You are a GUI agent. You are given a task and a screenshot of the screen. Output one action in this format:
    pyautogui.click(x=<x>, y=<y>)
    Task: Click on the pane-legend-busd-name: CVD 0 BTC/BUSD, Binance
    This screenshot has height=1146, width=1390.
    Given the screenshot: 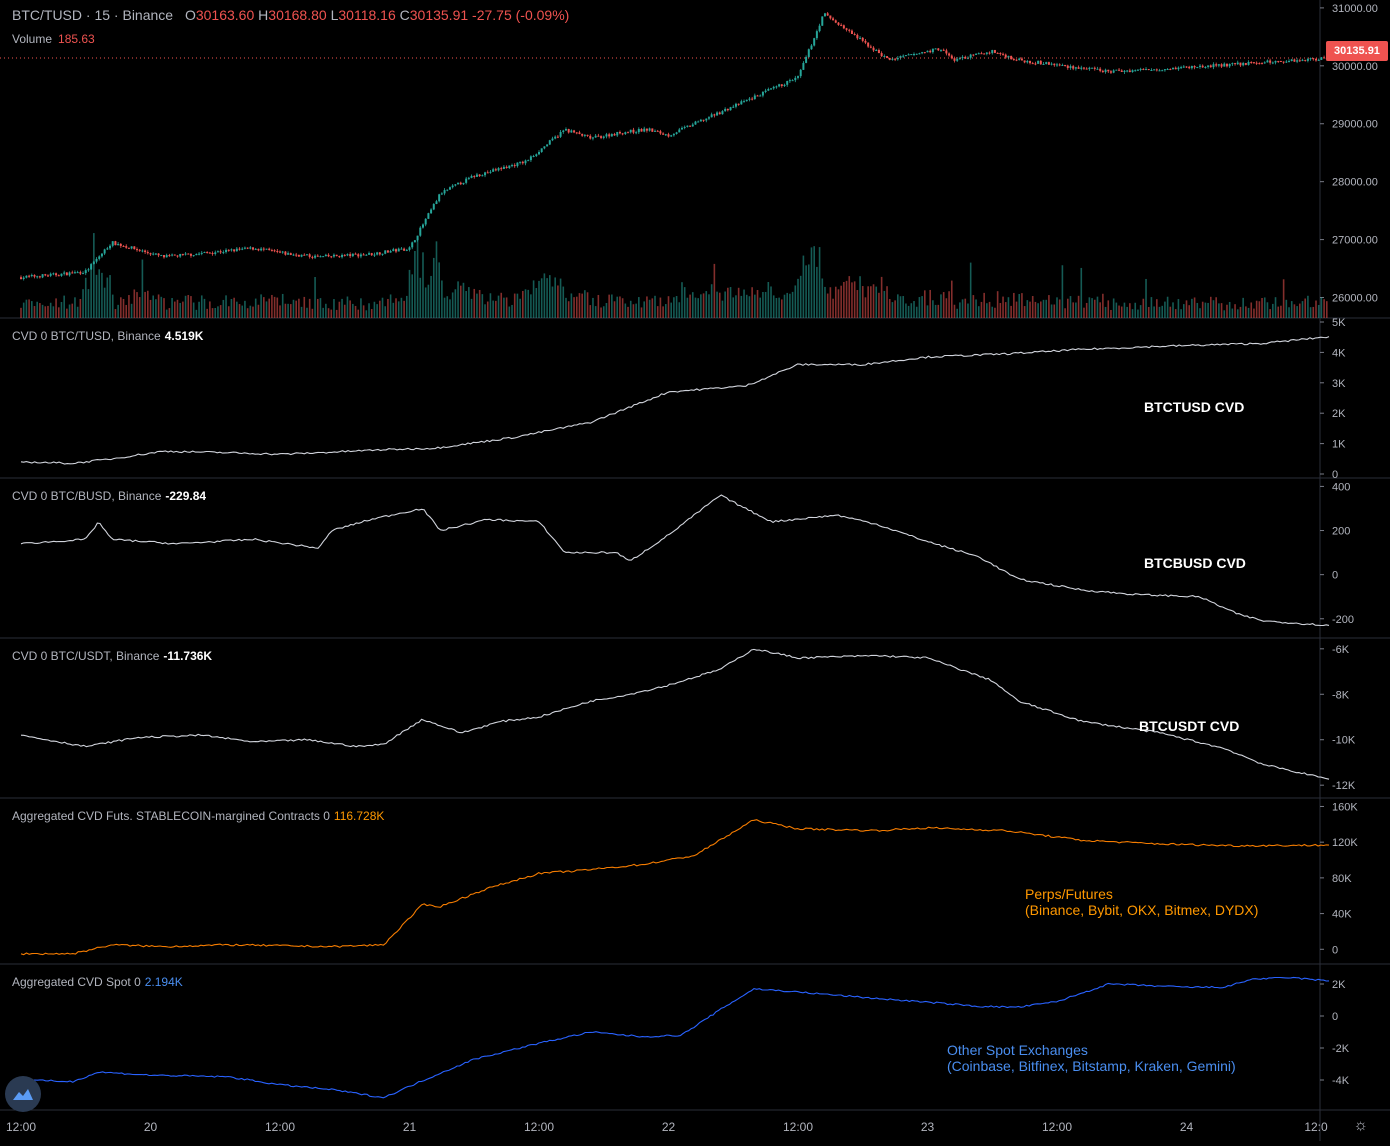 What is the action you would take?
    pyautogui.click(x=87, y=496)
    